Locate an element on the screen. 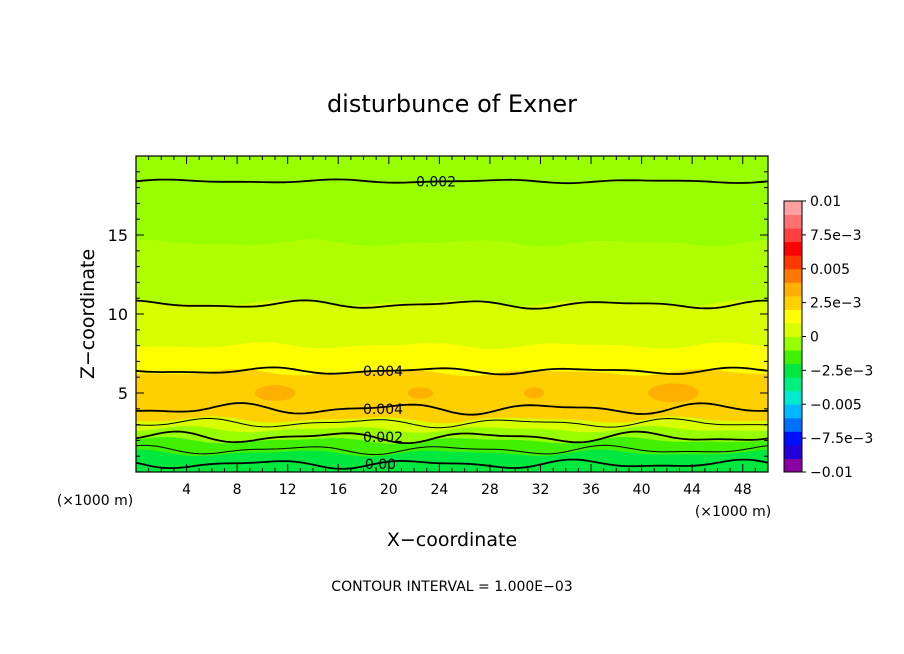  x-tick-label-4: 4 is located at coordinates (186, 490).